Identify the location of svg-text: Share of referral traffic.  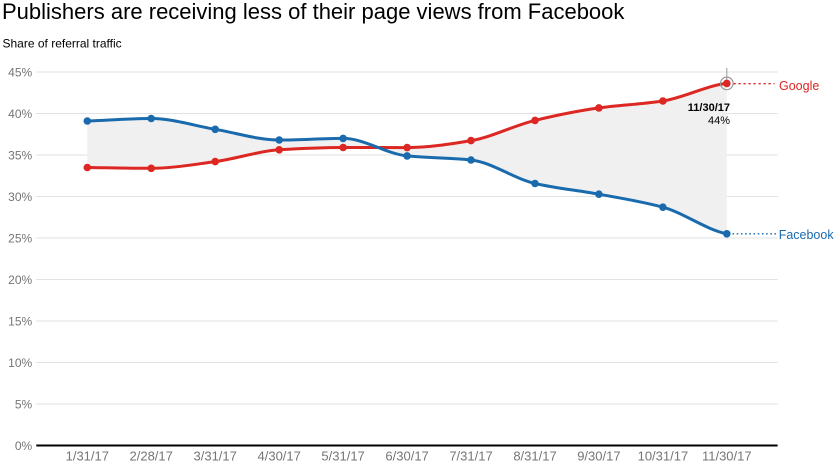
(62, 44).